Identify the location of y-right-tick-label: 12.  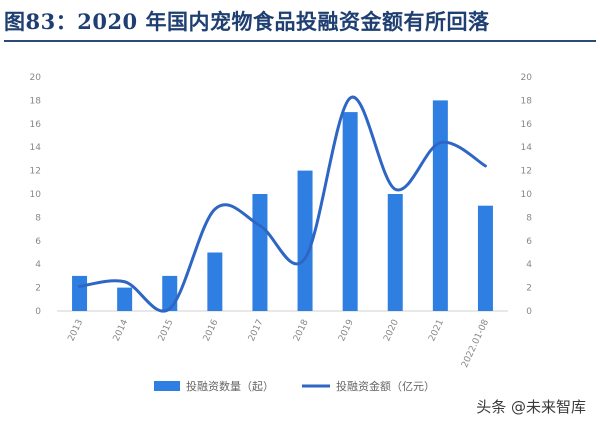
(526, 172).